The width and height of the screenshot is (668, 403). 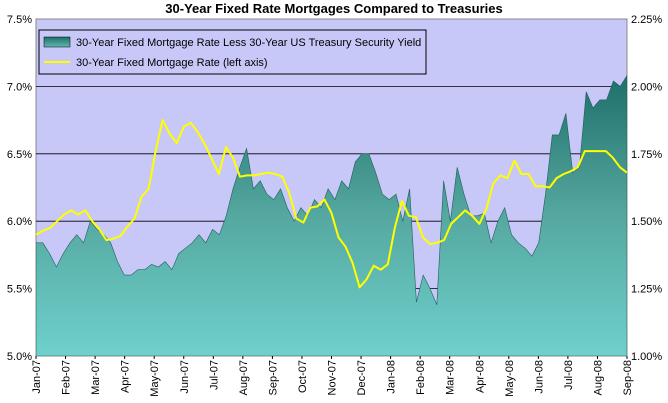 I want to click on x-axis-tick-label: May-08, so click(x=510, y=378).